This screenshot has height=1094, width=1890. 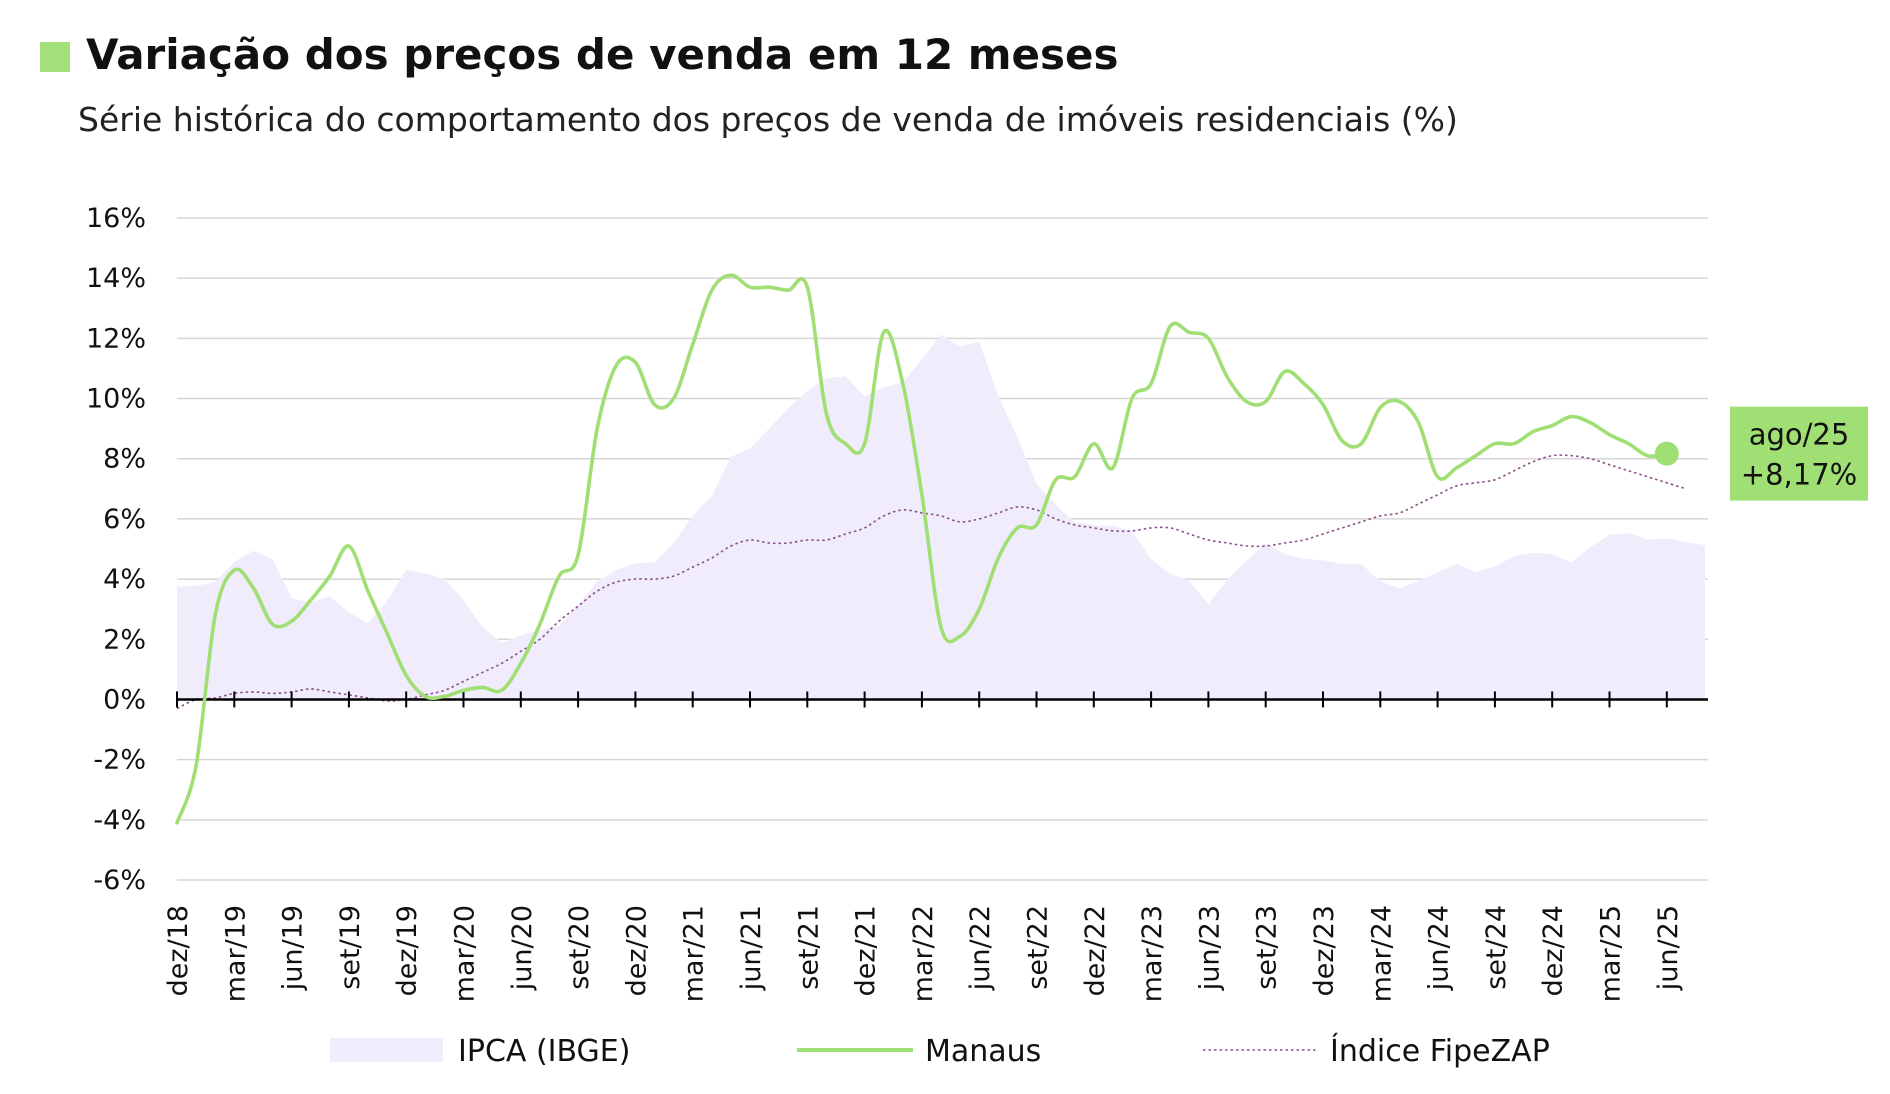 What do you see at coordinates (119, 820) in the screenshot?
I see `y-tick-label: -4%` at bounding box center [119, 820].